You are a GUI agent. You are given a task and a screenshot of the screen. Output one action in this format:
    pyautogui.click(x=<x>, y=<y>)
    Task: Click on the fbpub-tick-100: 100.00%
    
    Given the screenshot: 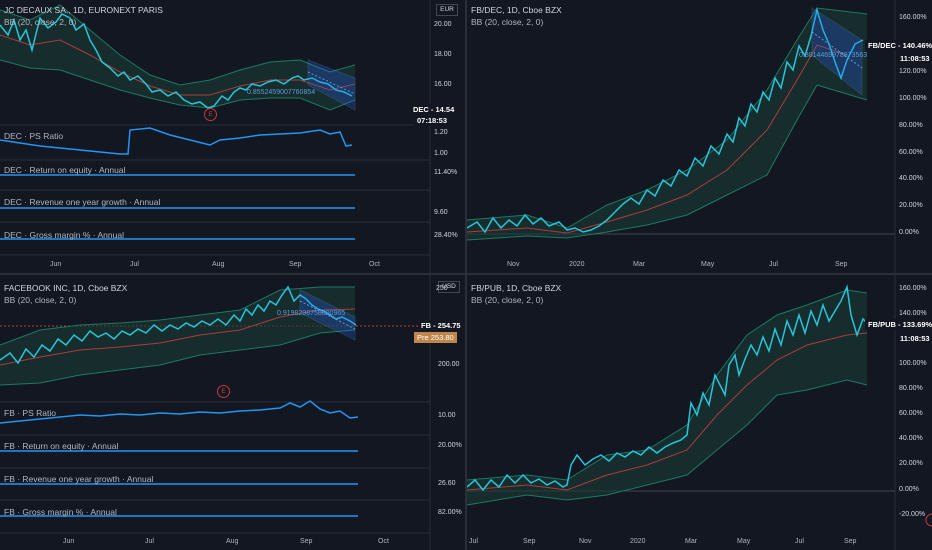 What is the action you would take?
    pyautogui.click(x=913, y=363)
    